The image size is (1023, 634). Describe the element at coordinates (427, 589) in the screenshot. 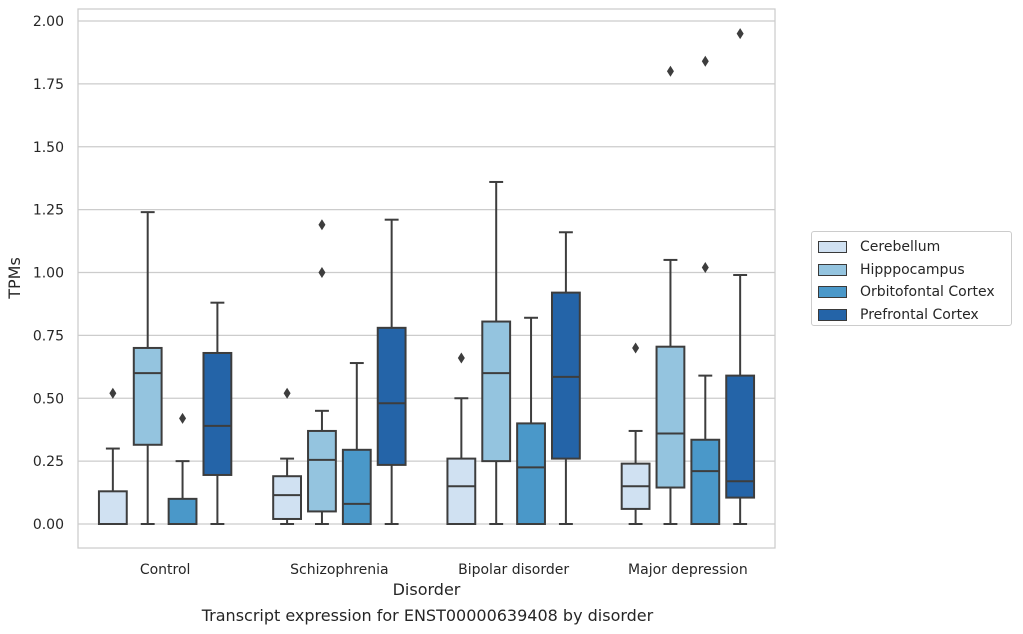

I see `x-axis-label: Disorder` at that location.